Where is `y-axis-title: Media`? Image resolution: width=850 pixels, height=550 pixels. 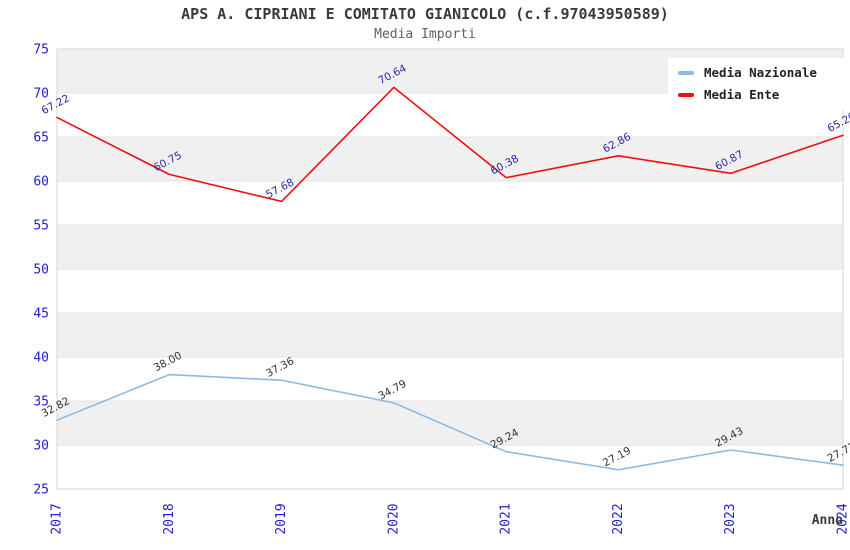 y-axis-title: Media is located at coordinates (1, 267).